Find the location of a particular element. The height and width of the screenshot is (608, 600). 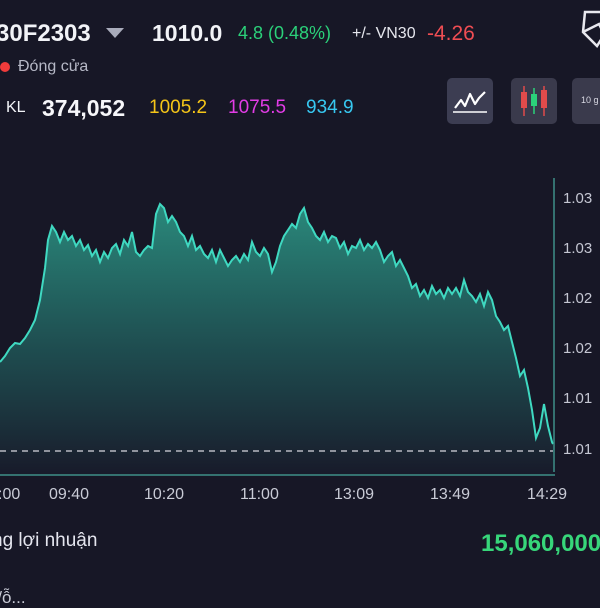

x-tick-label: 09:40 is located at coordinates (69, 494).